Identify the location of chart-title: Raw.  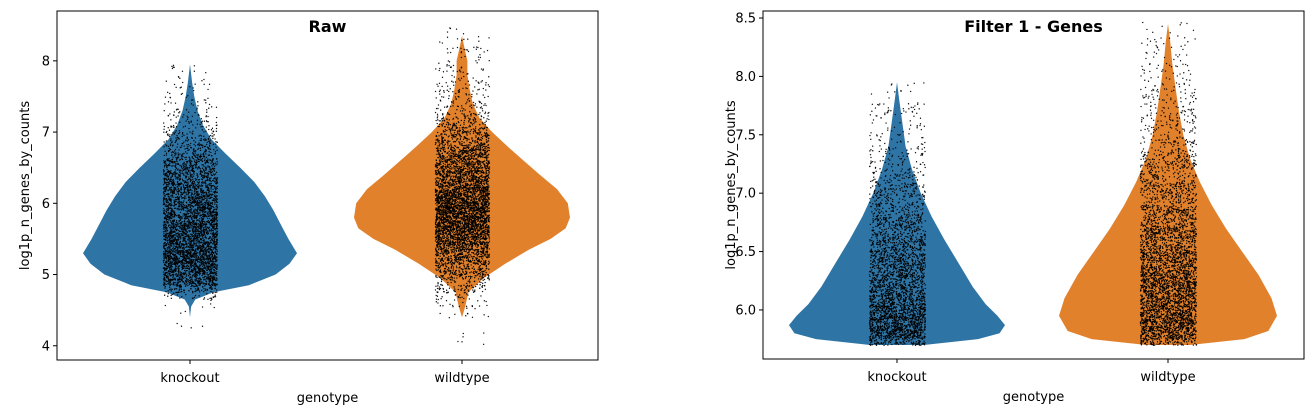
(328, 26).